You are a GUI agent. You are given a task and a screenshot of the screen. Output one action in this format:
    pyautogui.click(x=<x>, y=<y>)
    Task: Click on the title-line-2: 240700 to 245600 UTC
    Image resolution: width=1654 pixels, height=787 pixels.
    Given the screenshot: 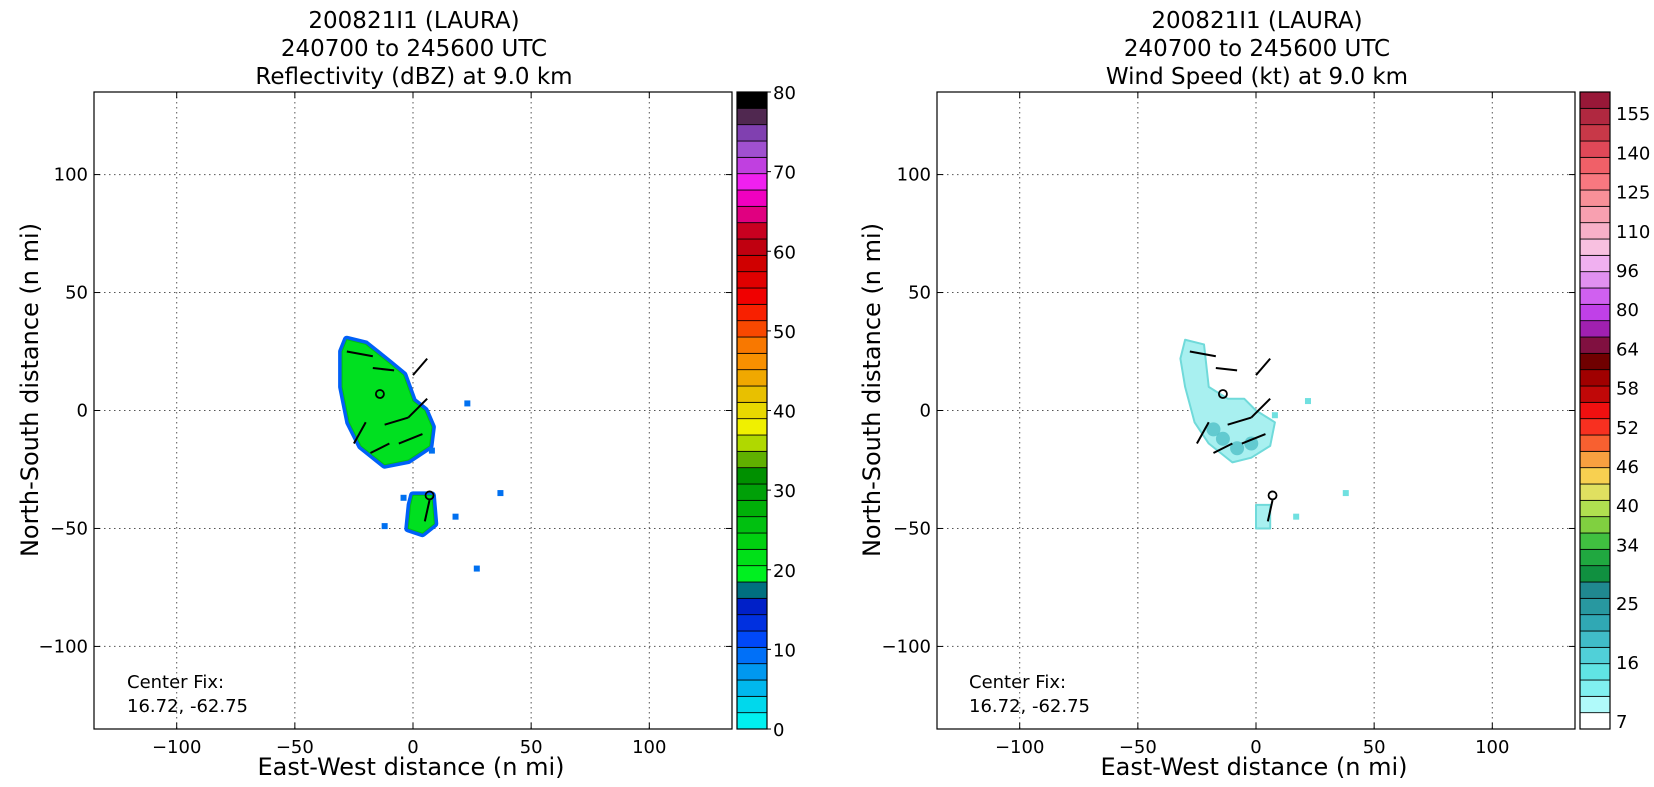 What is the action you would take?
    pyautogui.click(x=1257, y=49)
    